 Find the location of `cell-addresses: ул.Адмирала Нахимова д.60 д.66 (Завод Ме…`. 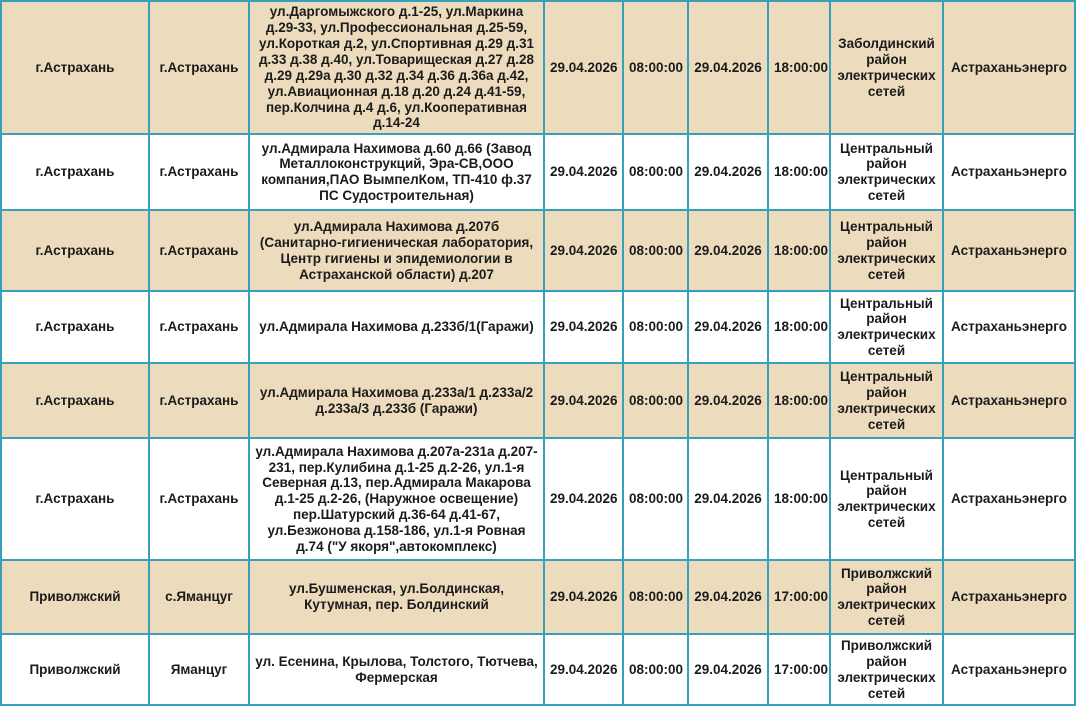

cell-addresses: ул.Адмирала Нахимова д.60 д.66 (Завод Ме… is located at coordinates (396, 172).